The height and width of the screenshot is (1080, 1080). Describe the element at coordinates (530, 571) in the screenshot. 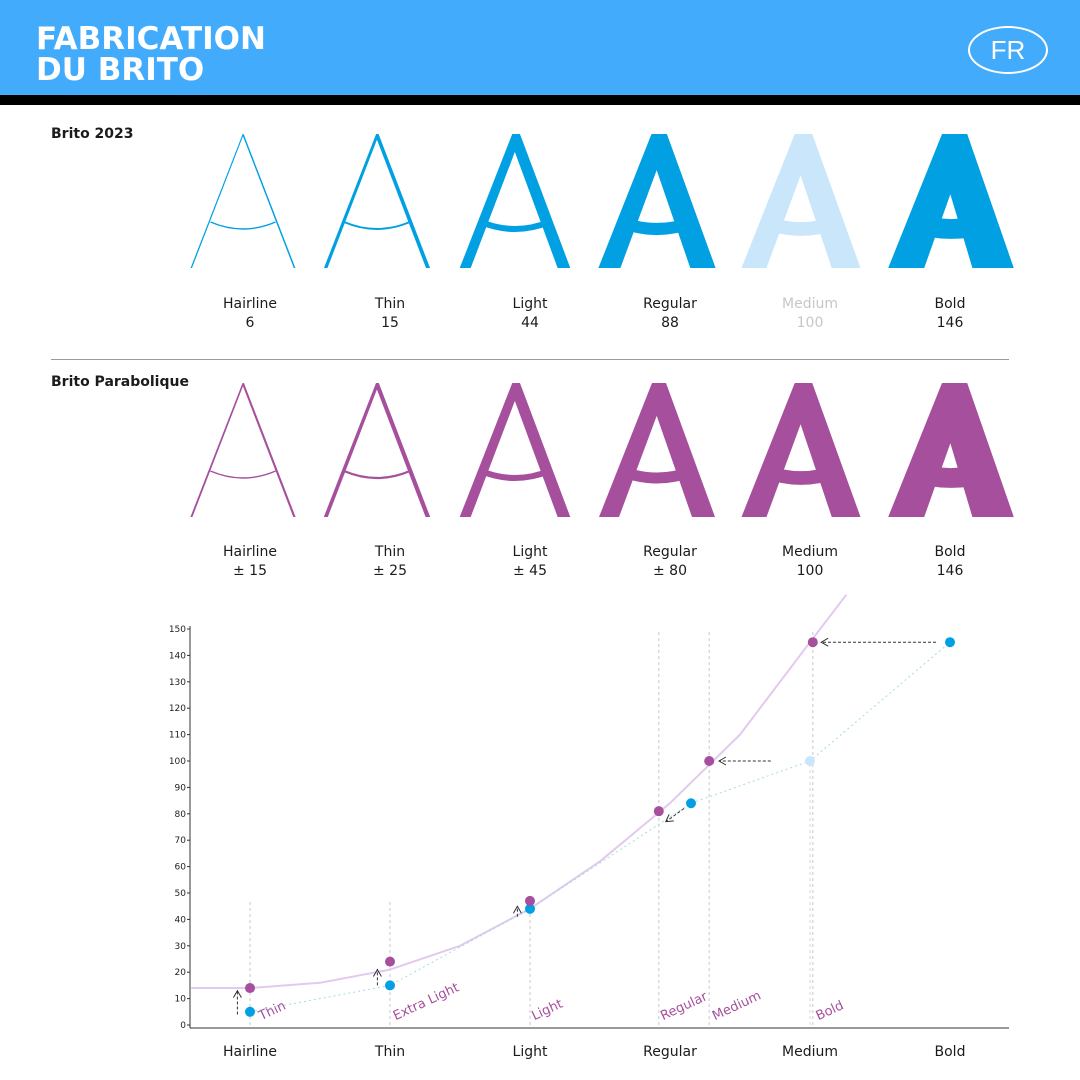

I see `weight-value: ± 45` at that location.